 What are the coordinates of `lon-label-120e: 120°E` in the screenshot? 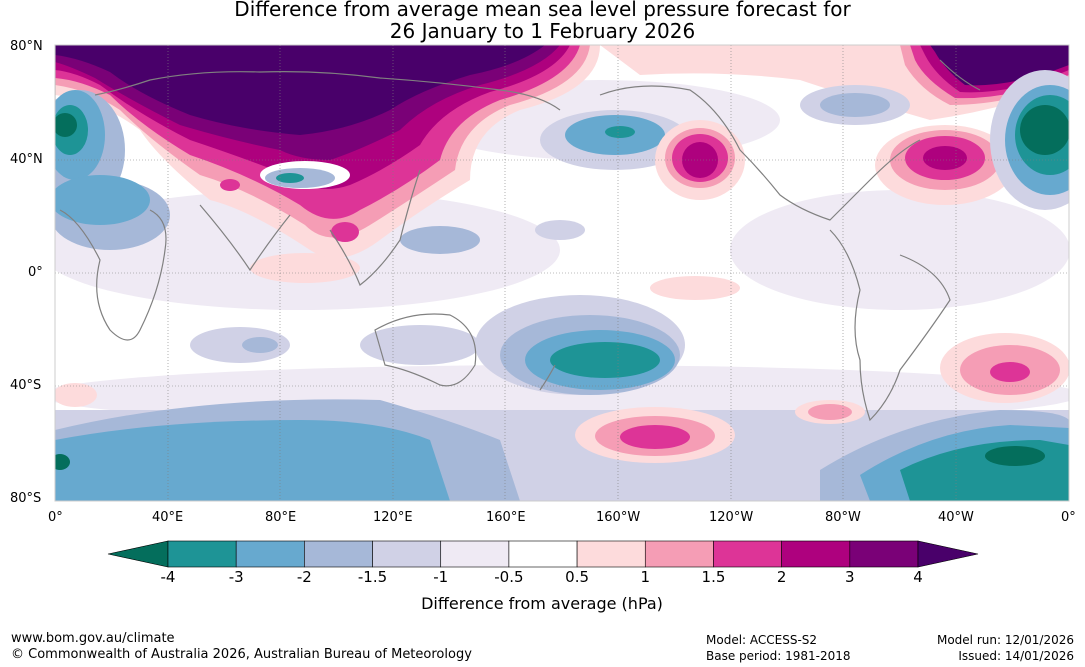 It's located at (393, 517).